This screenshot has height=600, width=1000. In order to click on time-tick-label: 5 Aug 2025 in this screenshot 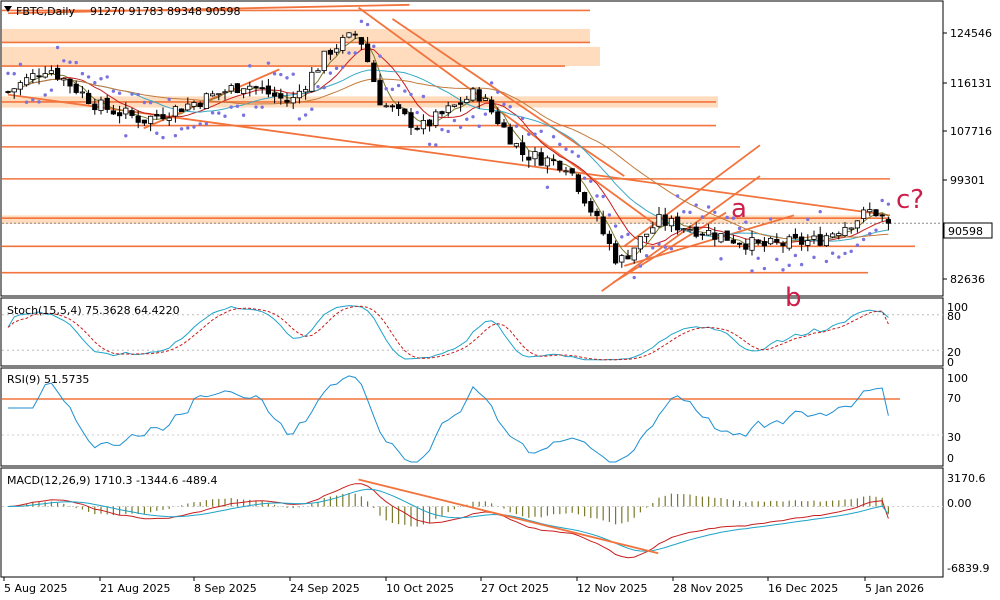, I will do `click(35, 588)`.